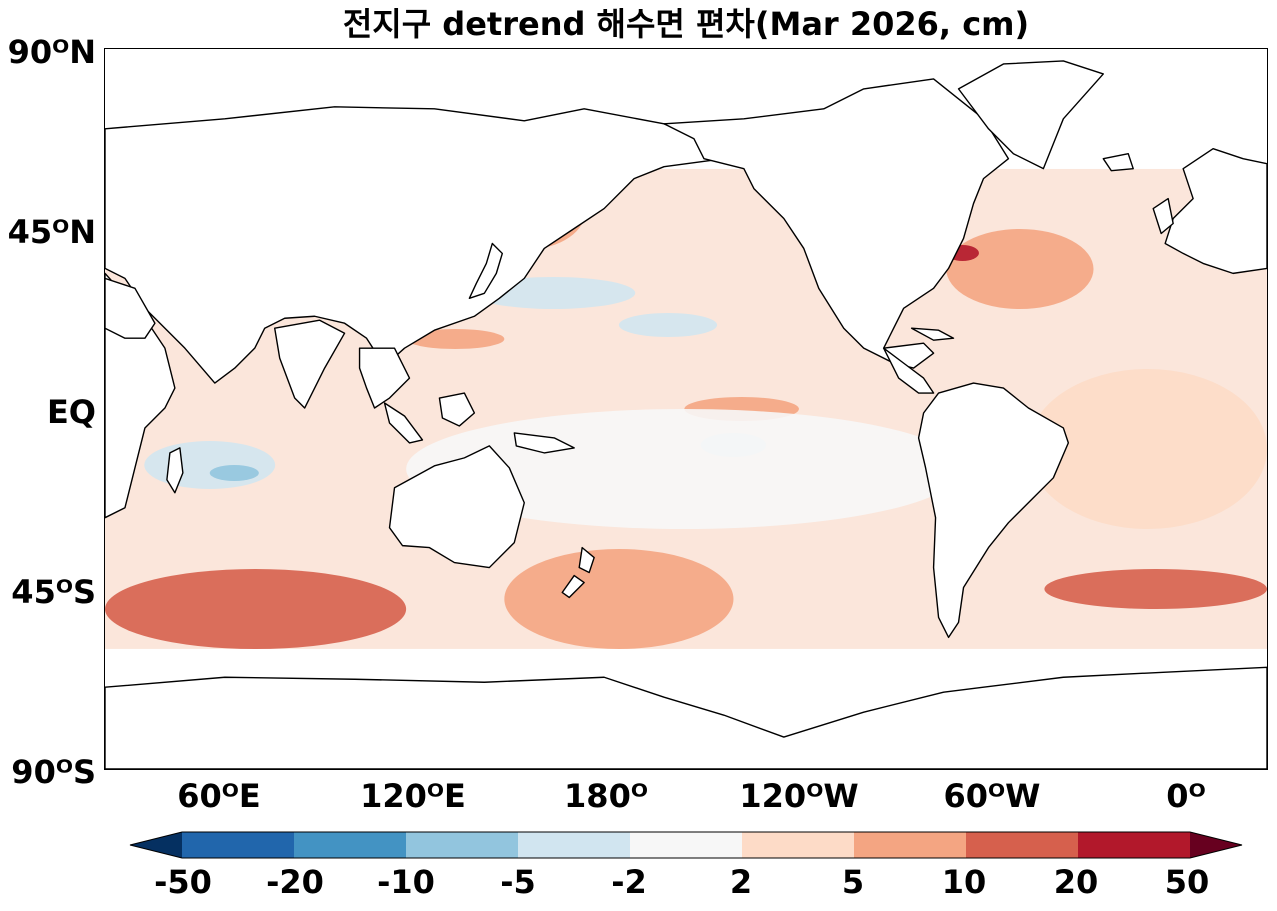 This screenshot has height=911, width=1277. I want to click on colorbar-outline, so click(686, 845).